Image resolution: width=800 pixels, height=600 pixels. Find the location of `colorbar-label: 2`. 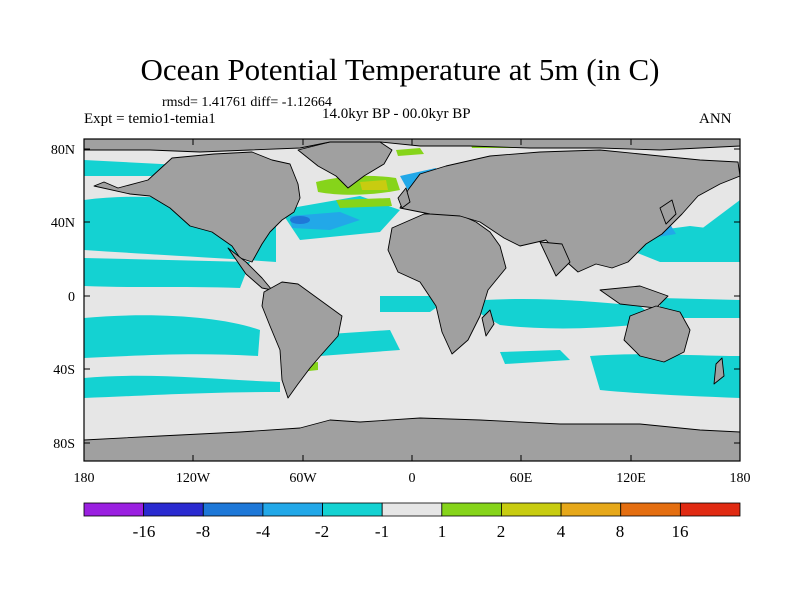

colorbar-label: 2 is located at coordinates (501, 531).